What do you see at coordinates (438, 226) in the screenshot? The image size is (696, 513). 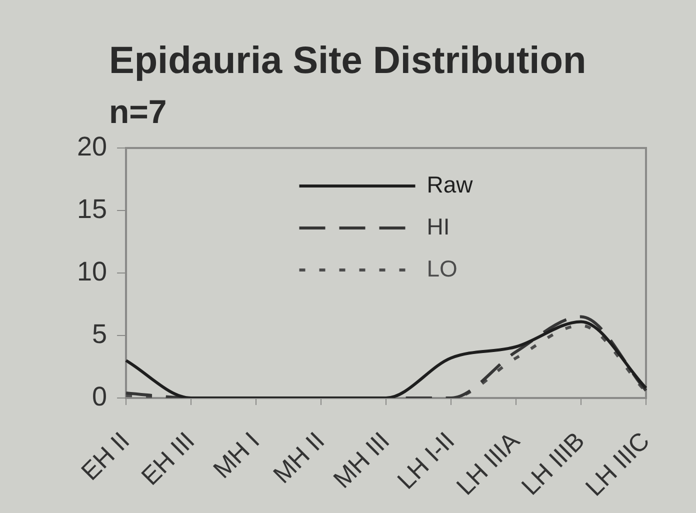 I see `text: HI` at bounding box center [438, 226].